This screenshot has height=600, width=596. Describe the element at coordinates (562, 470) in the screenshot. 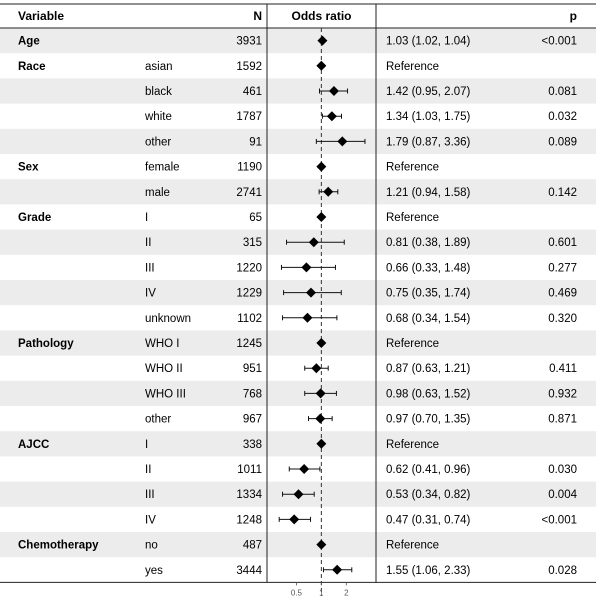

I see `row-p-value: 0.030` at that location.